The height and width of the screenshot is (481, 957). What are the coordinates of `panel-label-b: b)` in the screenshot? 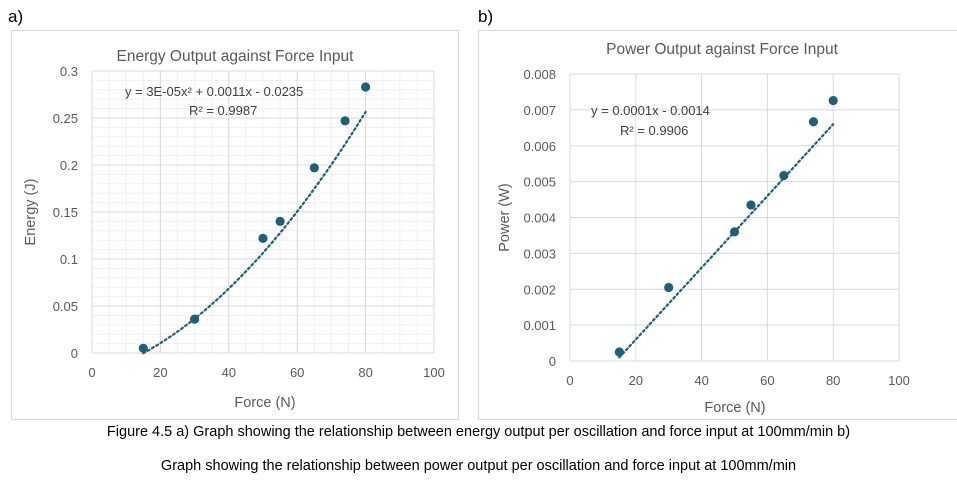 It's located at (486, 16).